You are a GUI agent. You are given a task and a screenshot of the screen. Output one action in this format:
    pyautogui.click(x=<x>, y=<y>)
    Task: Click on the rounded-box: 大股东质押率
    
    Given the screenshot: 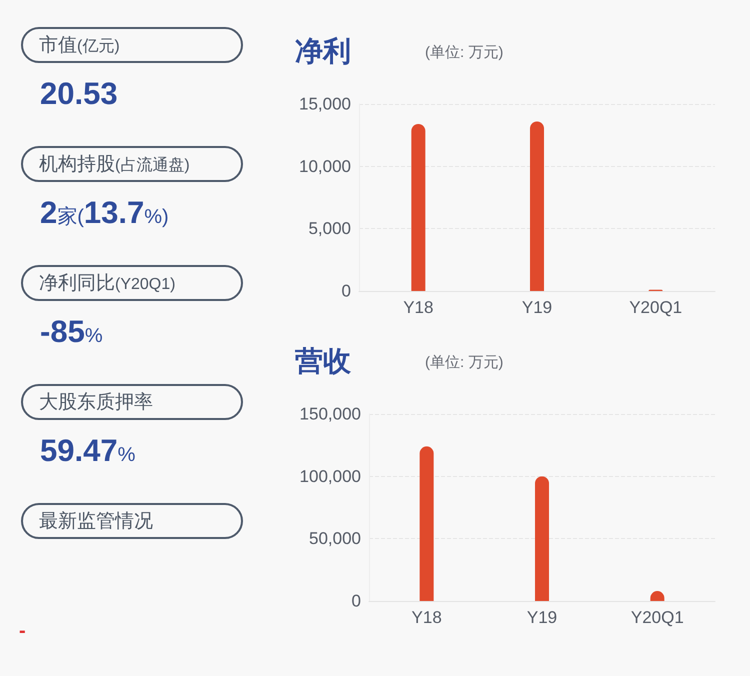 What is the action you would take?
    pyautogui.click(x=132, y=402)
    